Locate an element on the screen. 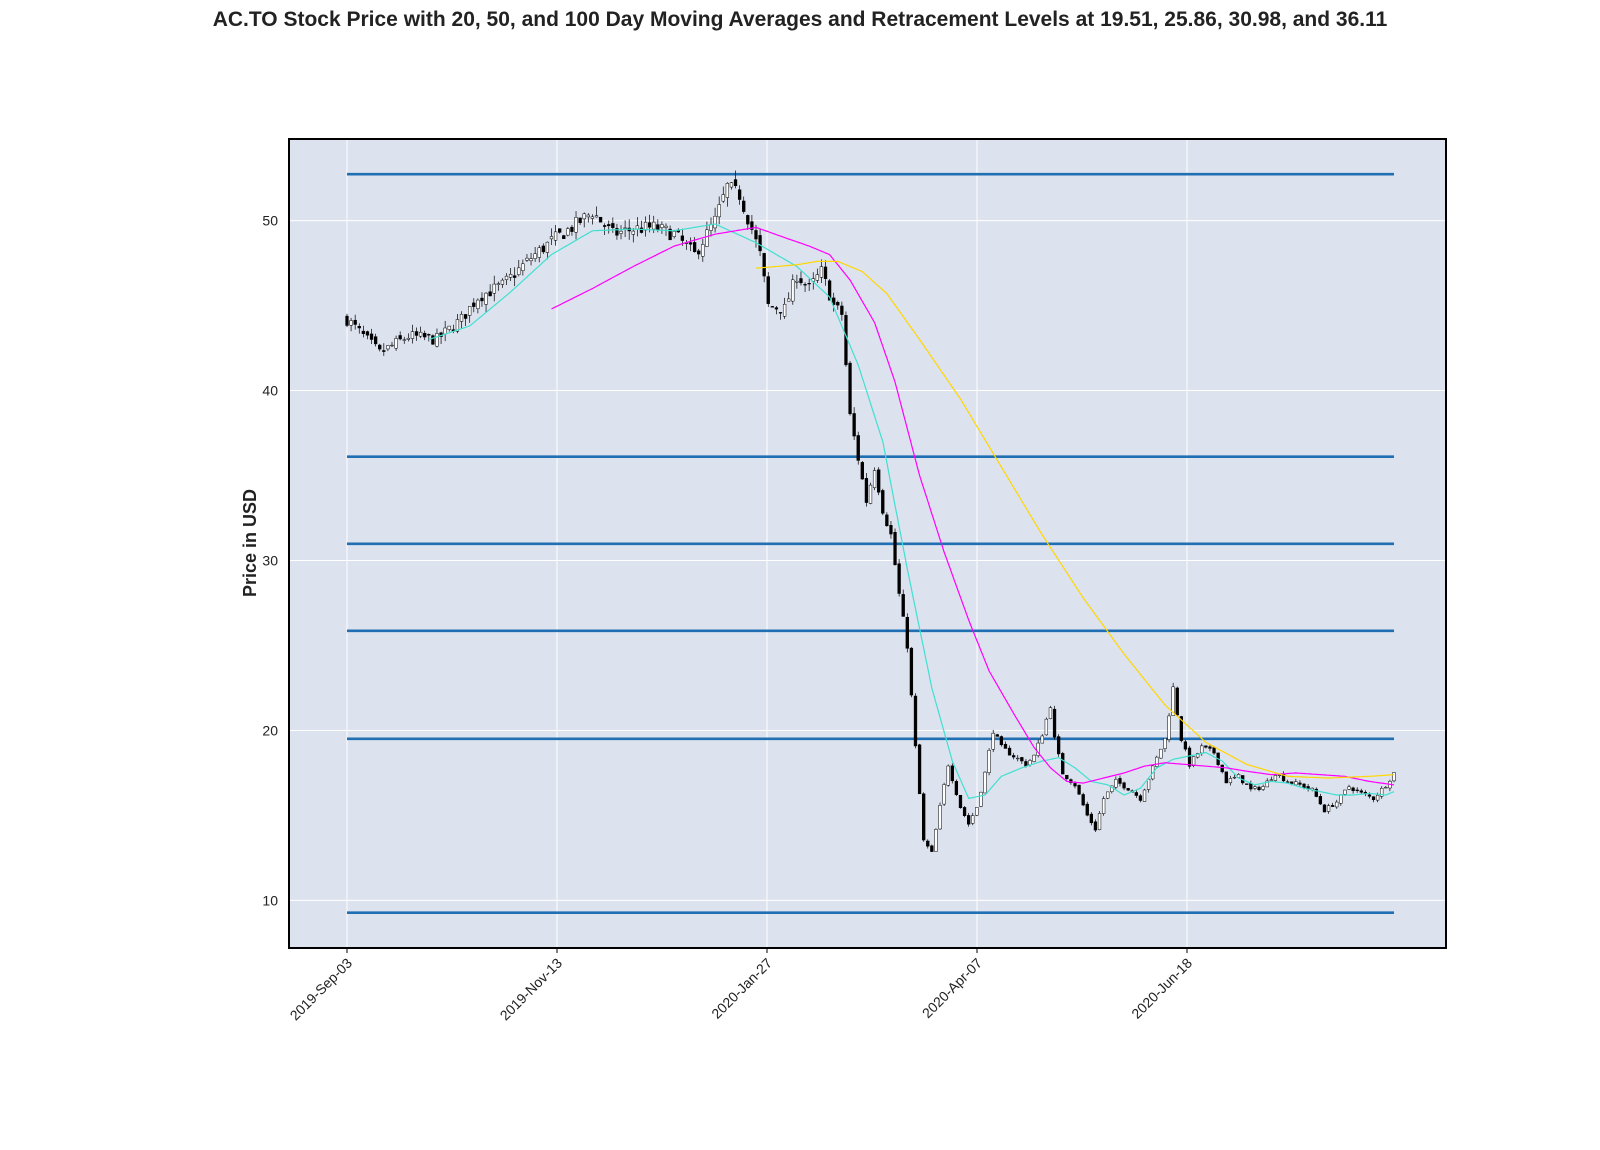 Image resolution: width=1600 pixels, height=1150 pixels. x-tick-label: 2020-Apr-07 is located at coordinates (952, 988).